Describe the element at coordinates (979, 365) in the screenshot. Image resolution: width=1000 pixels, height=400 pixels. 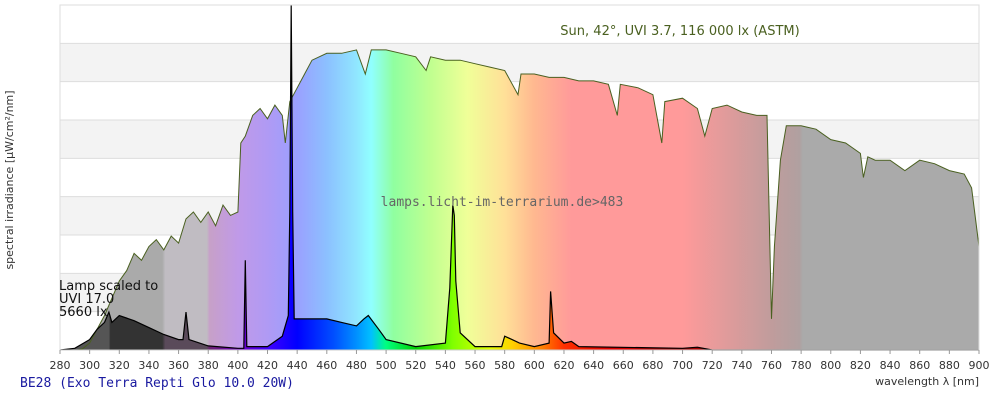
I see `x-tick-label: 900` at that location.